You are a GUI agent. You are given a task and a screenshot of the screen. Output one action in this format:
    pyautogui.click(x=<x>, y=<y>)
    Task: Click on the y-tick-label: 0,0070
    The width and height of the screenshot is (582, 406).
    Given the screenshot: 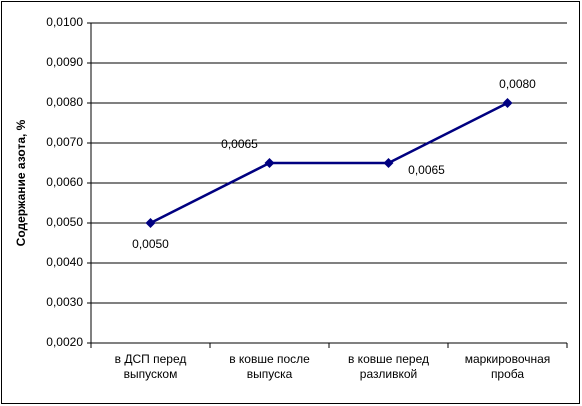 What is the action you would take?
    pyautogui.click(x=64, y=142)
    